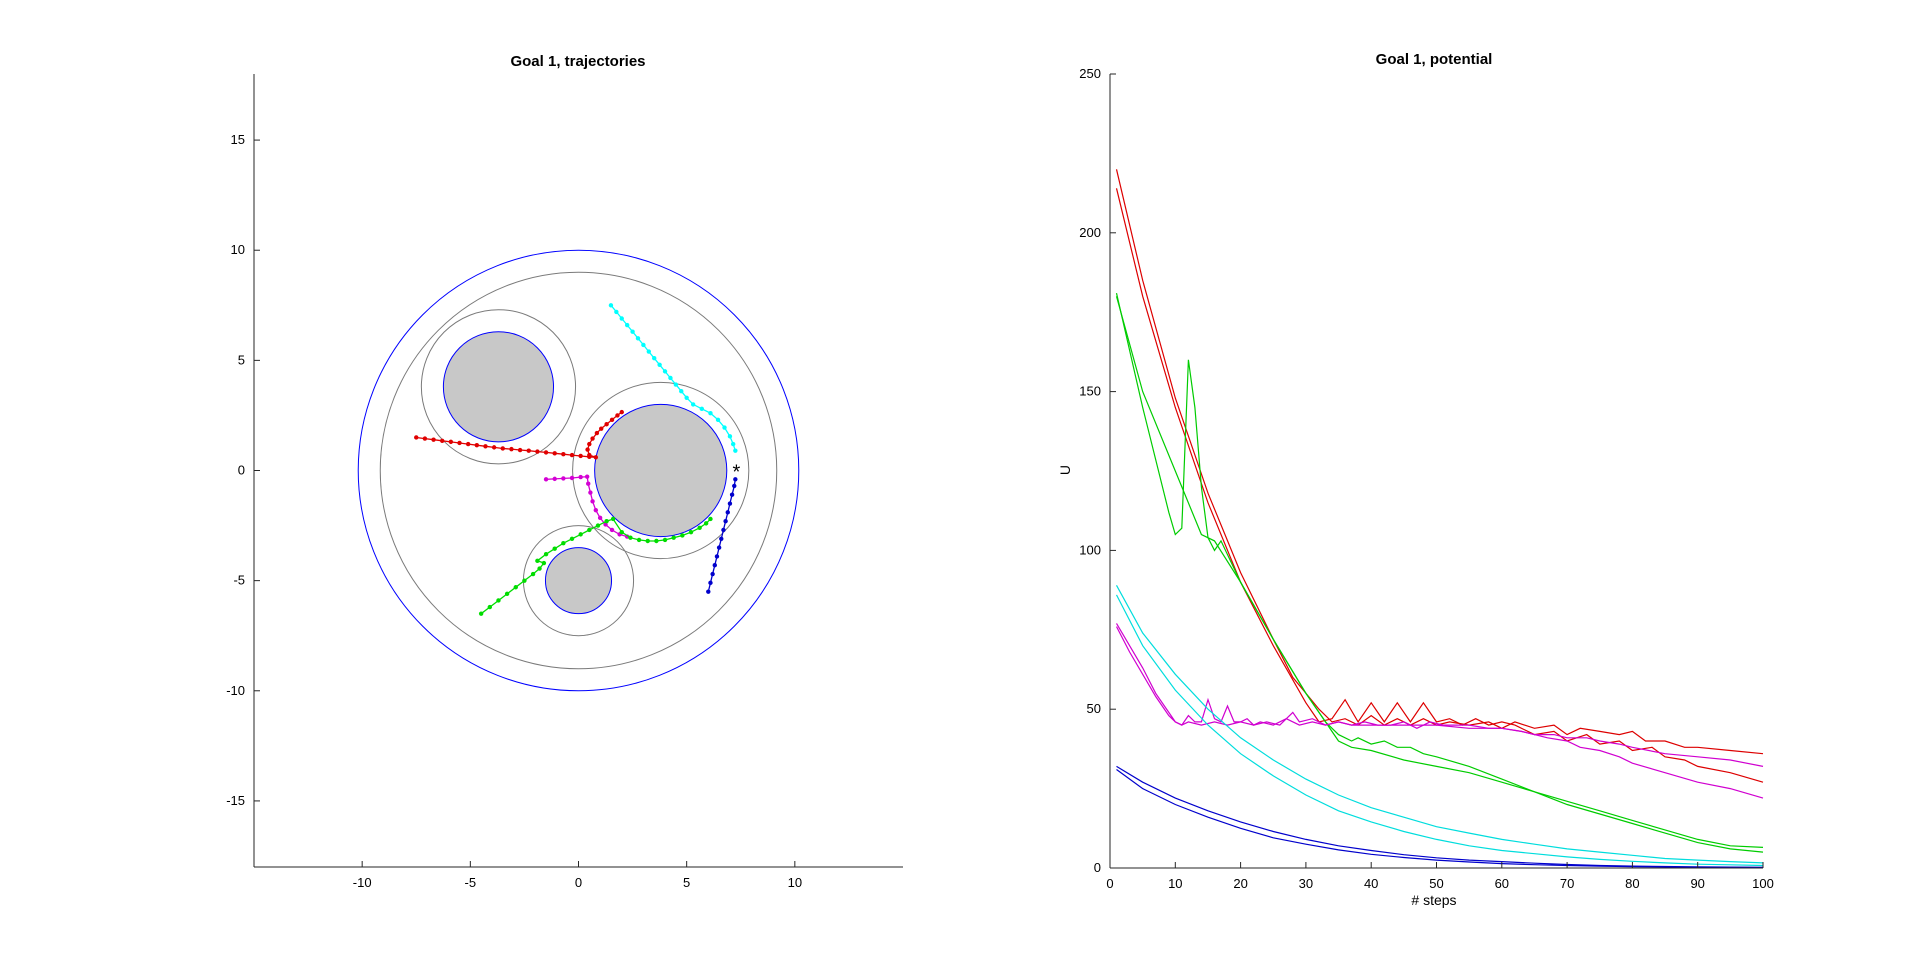  I want to click on trajectories-plot-area: *, so click(578, 470).